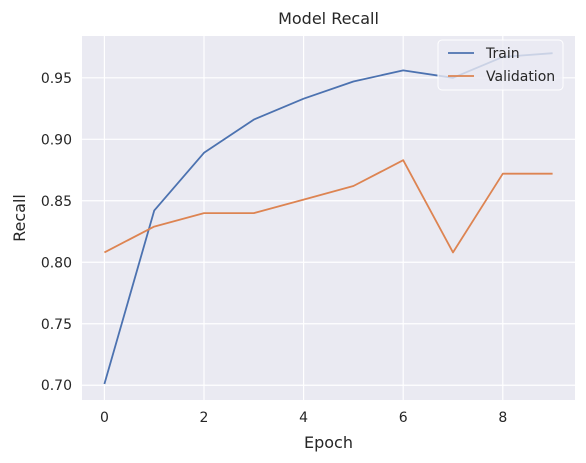  Describe the element at coordinates (104, 418) in the screenshot. I see `x-tick-label: 0` at that location.